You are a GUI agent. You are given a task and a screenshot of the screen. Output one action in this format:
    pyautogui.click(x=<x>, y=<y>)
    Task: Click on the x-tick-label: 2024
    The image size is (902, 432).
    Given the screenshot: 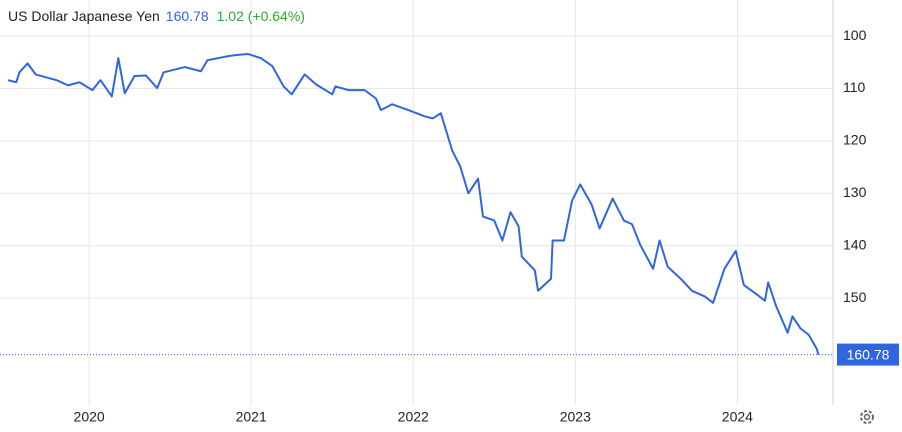 What is the action you would take?
    pyautogui.click(x=737, y=417)
    